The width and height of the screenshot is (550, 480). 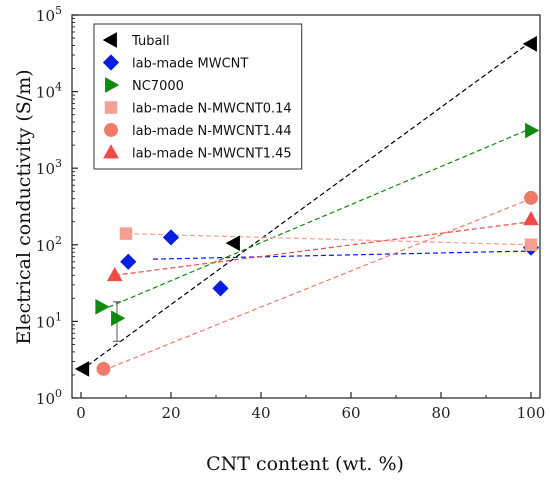 I want to click on legend-label-lab-made-n-mwcnt0-14: lab-made N-MWCNT0.14, so click(x=212, y=109).